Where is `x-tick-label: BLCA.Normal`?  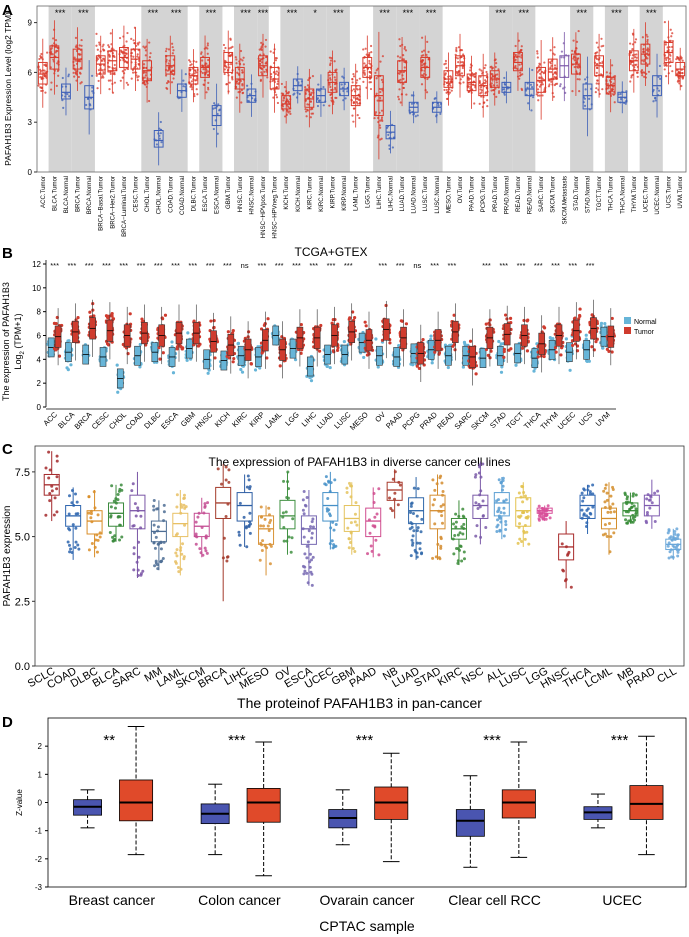 x-tick-label: BLCA.Normal is located at coordinates (66, 194).